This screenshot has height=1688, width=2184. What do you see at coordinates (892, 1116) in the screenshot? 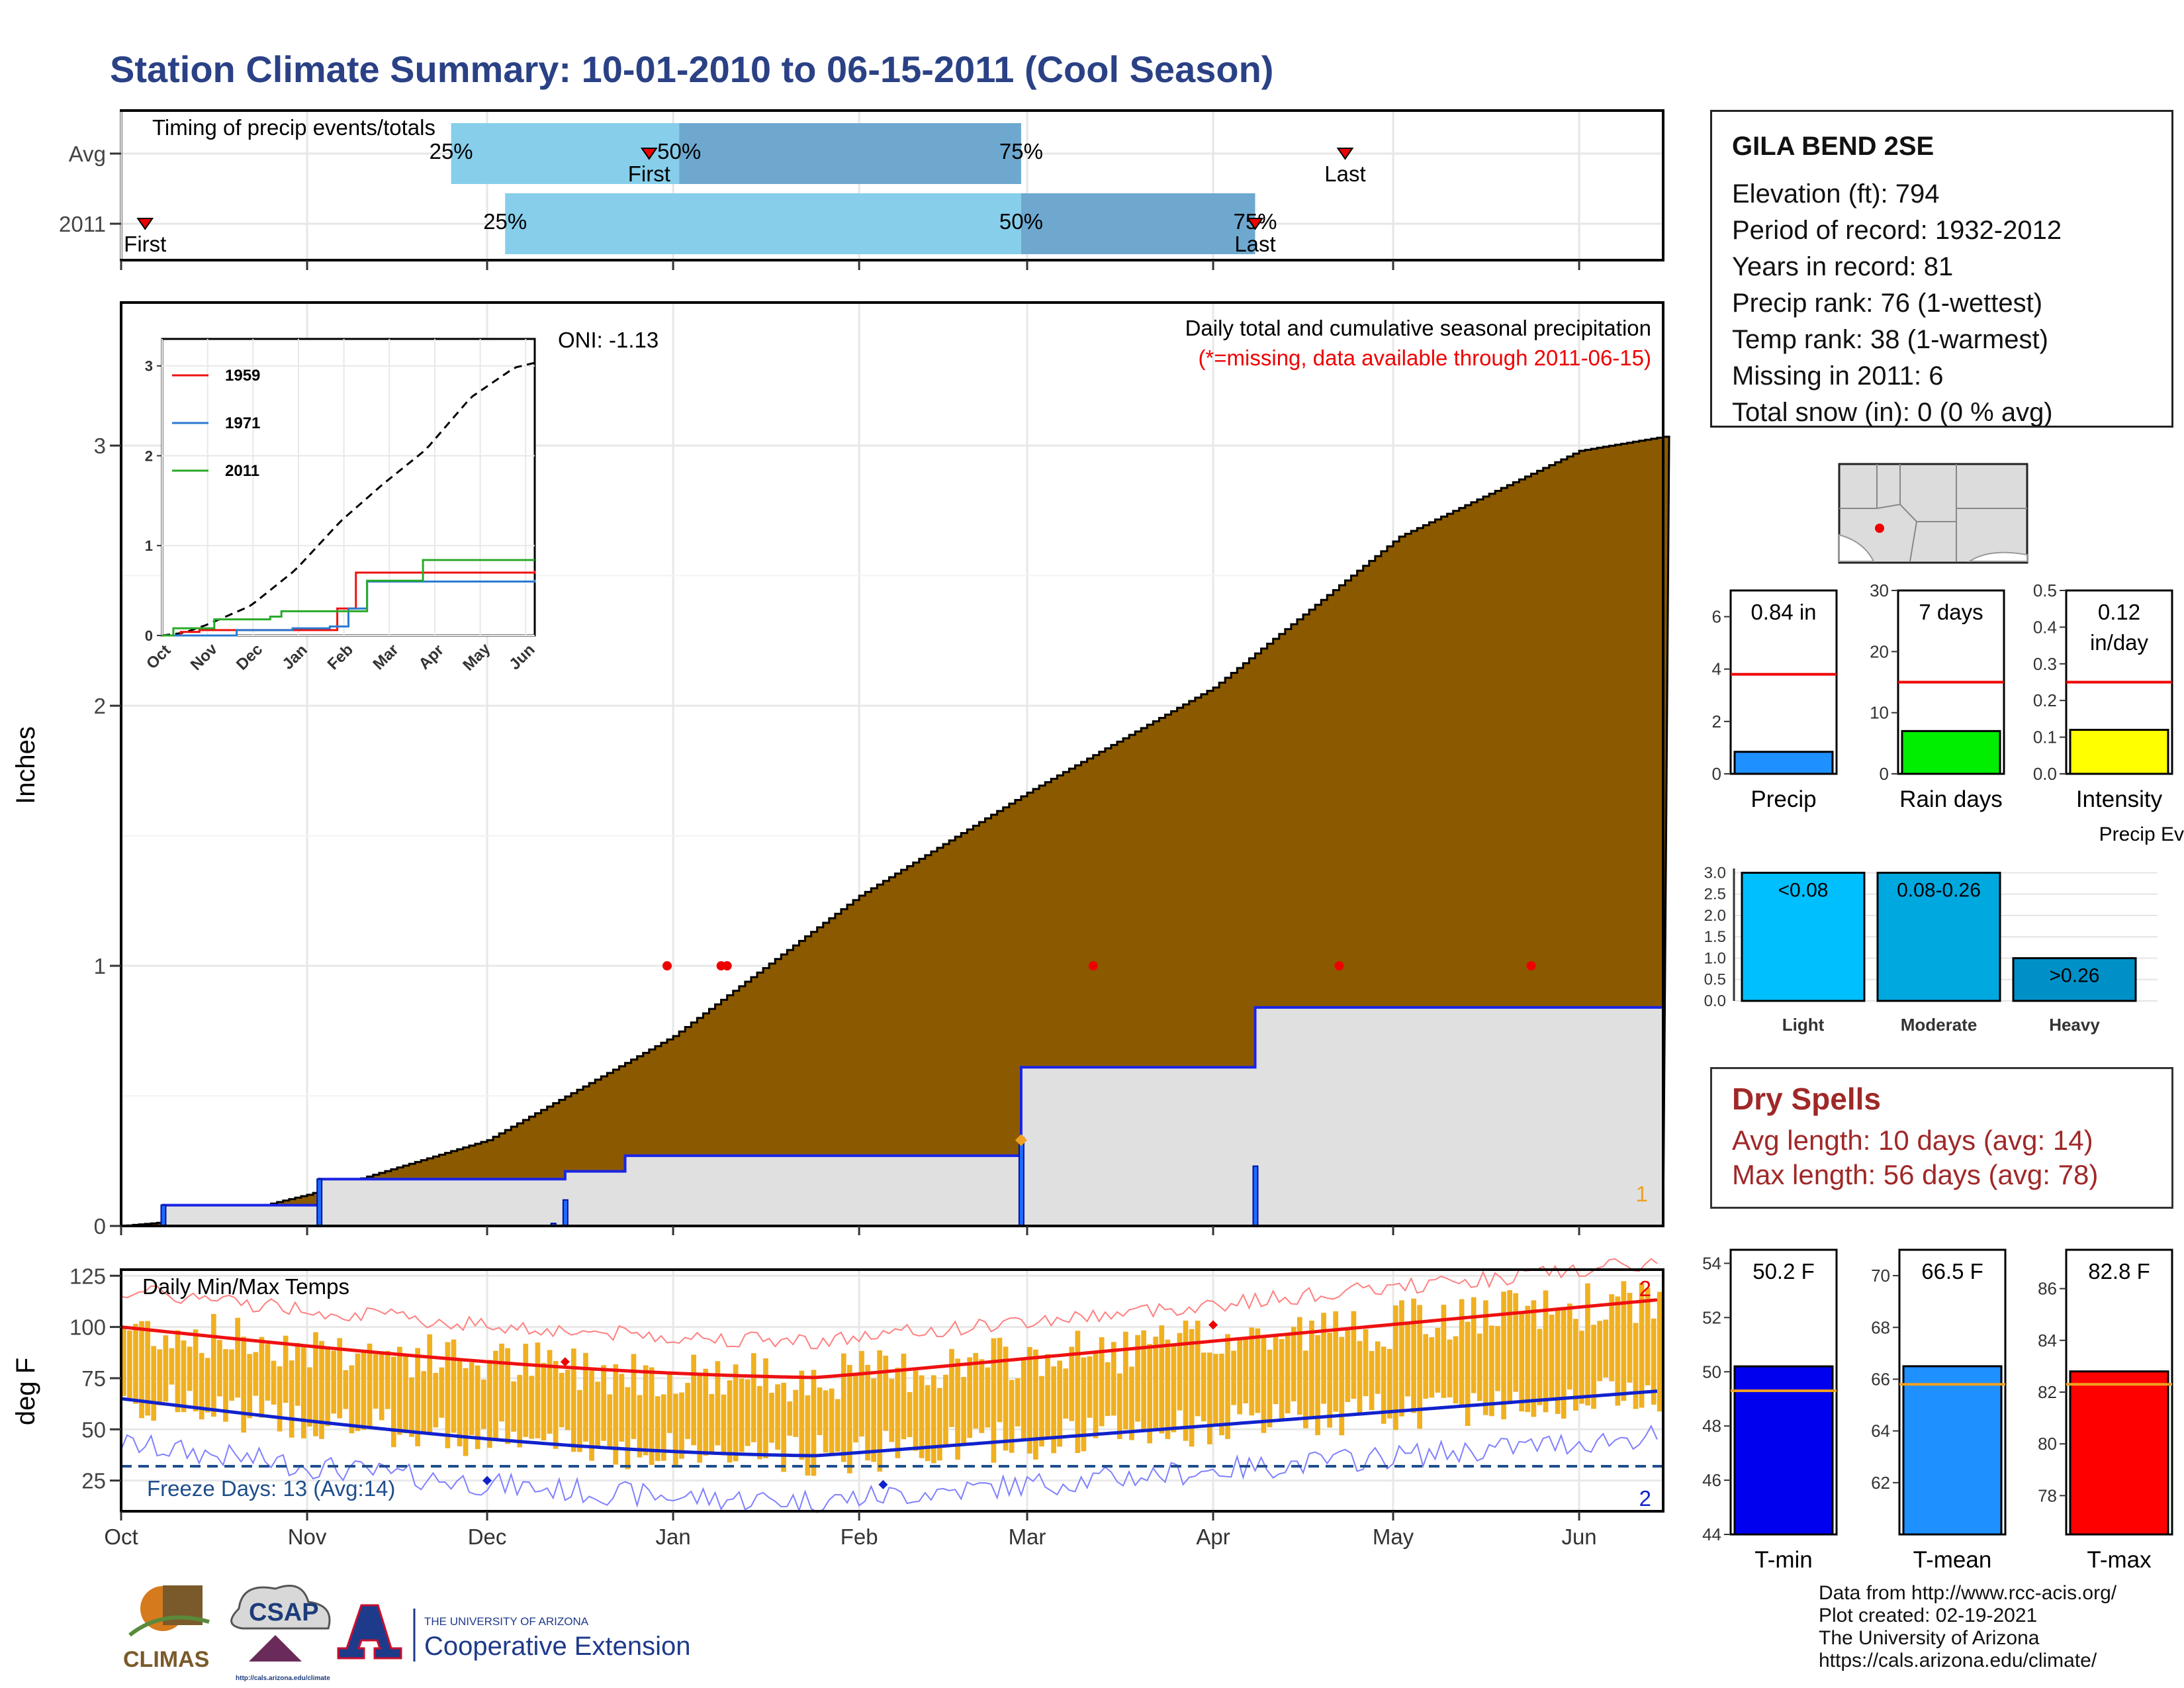
I see `cumulative-2011-fill` at bounding box center [892, 1116].